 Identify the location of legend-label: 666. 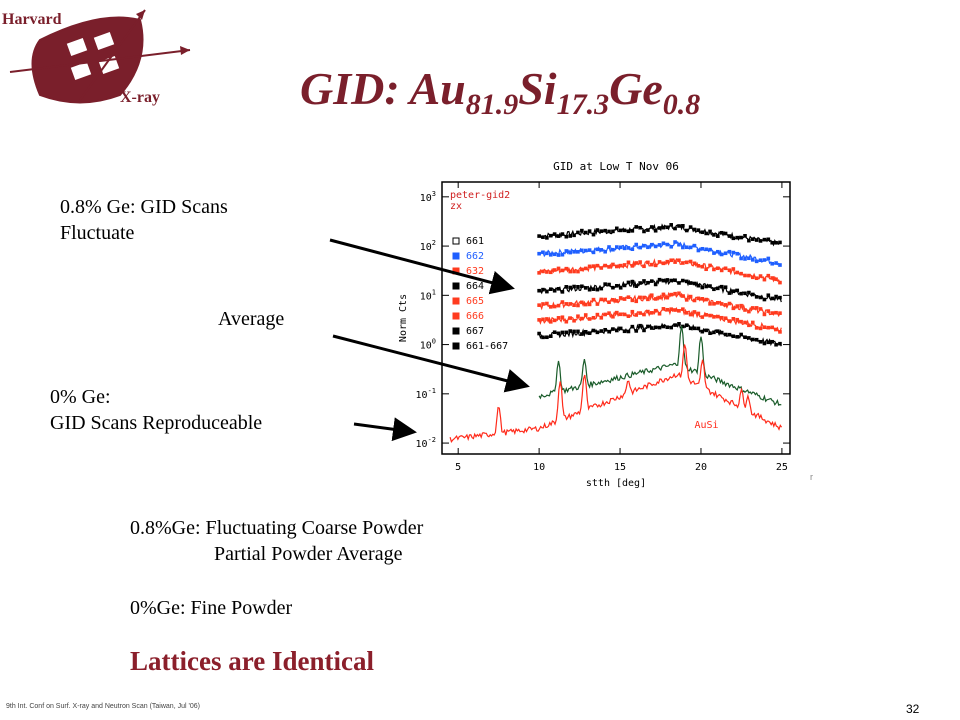
(475, 316).